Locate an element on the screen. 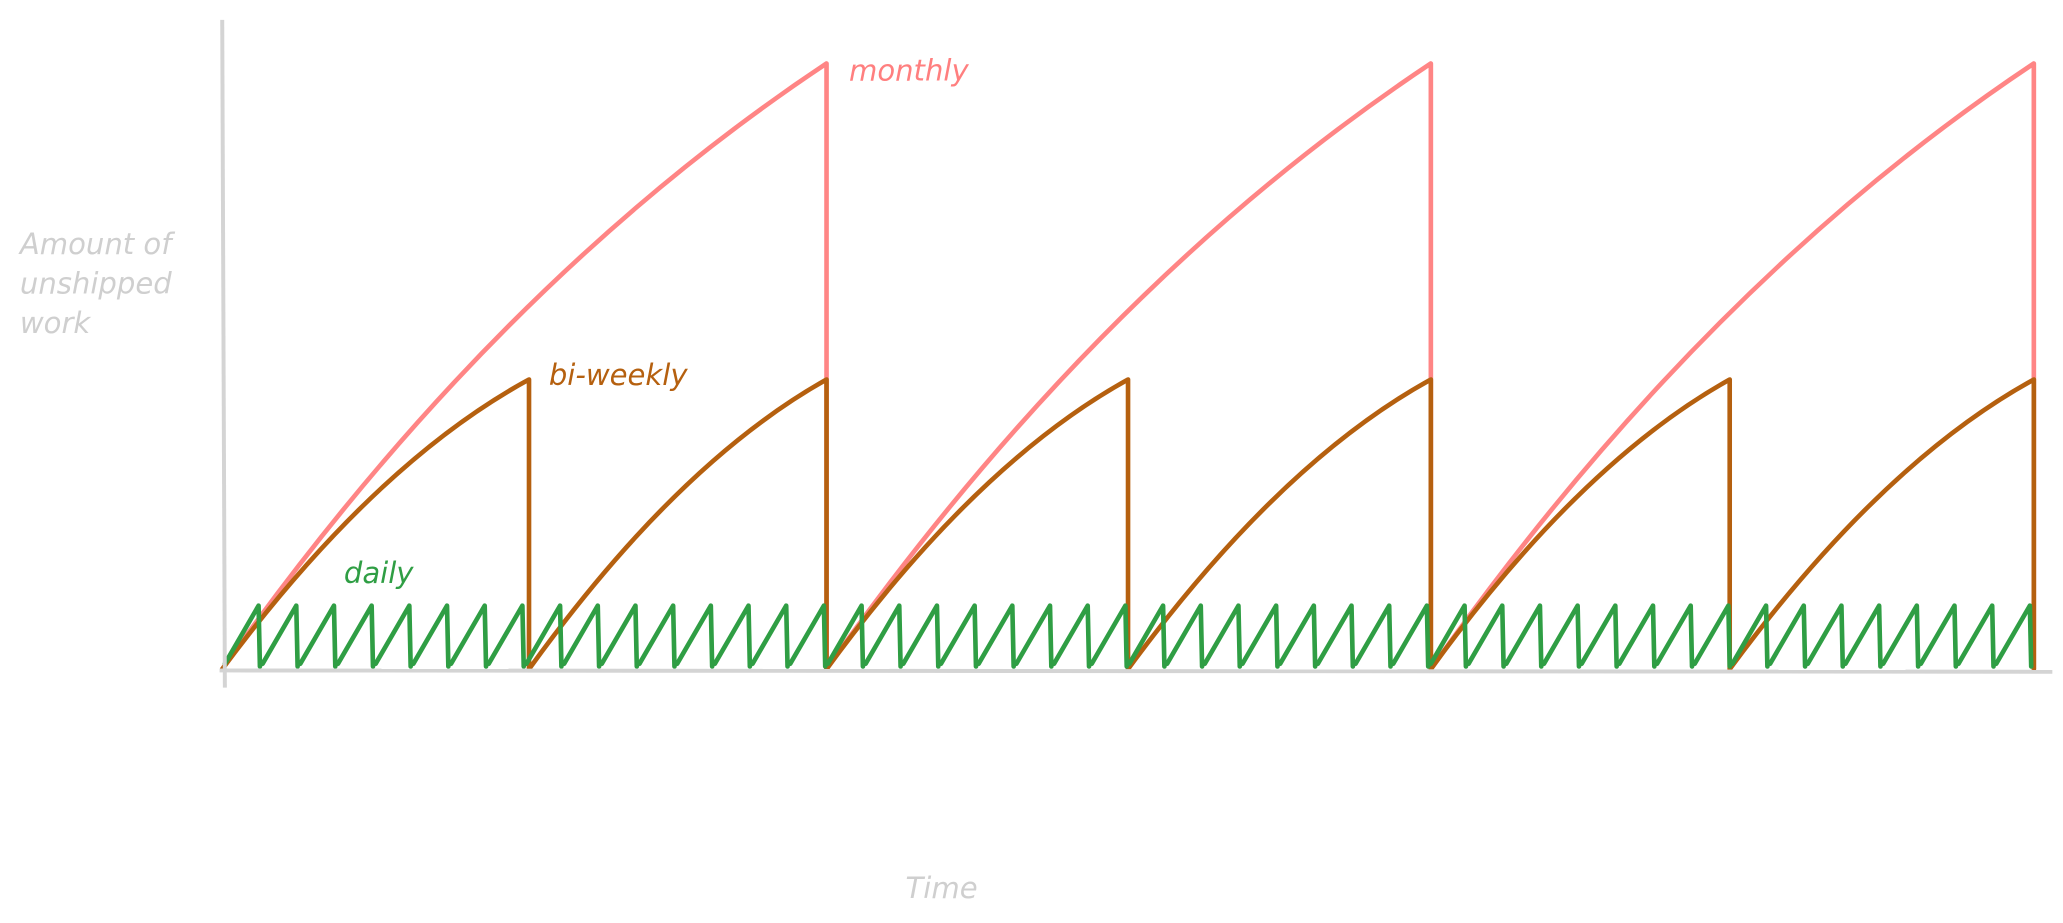  x-axis is located at coordinates (1136, 671).